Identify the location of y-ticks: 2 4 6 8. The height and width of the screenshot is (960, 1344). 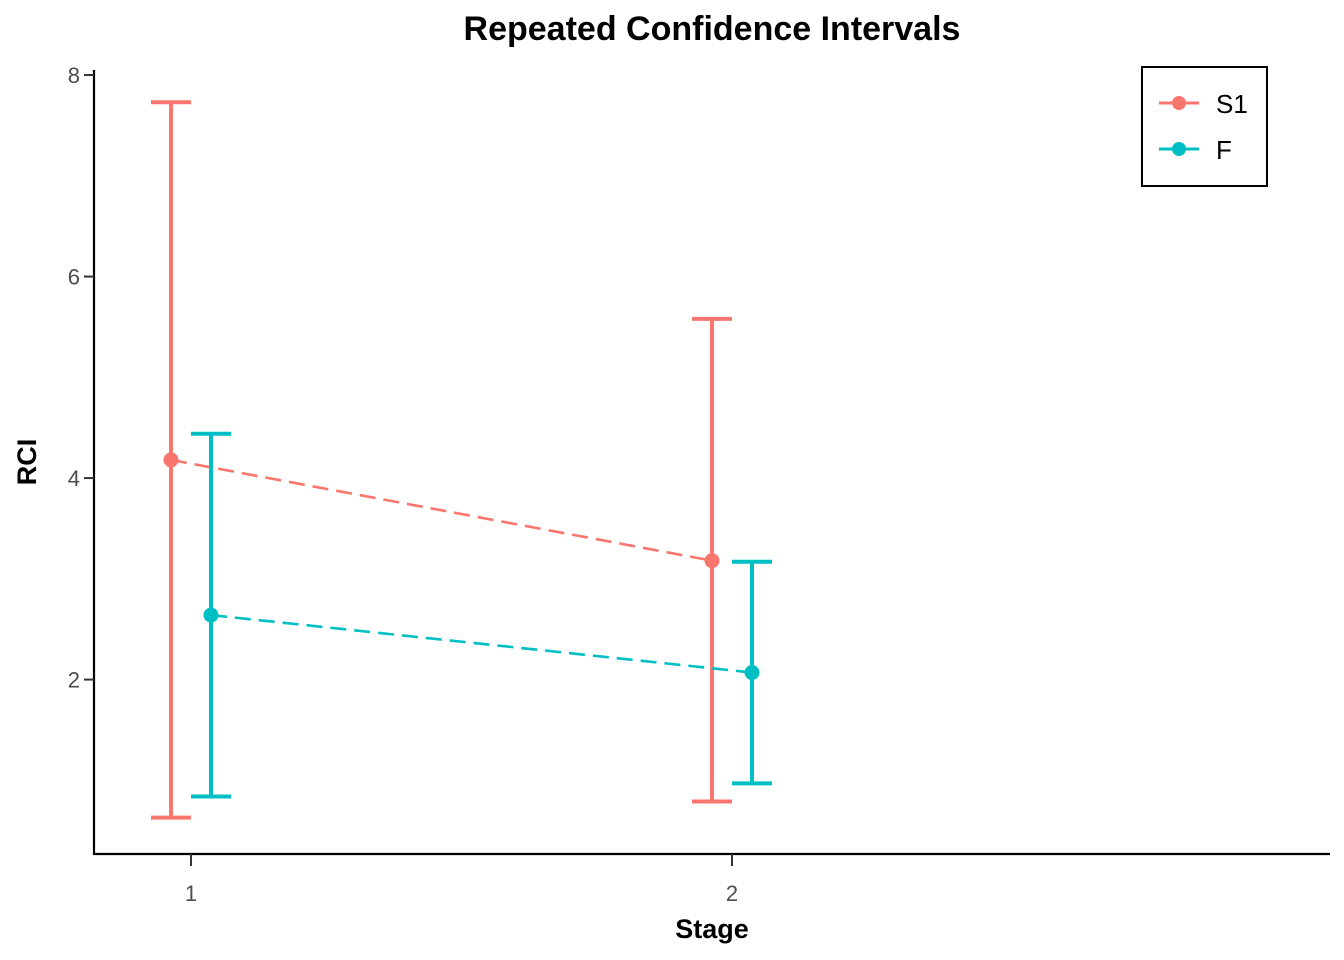
(81, 378).